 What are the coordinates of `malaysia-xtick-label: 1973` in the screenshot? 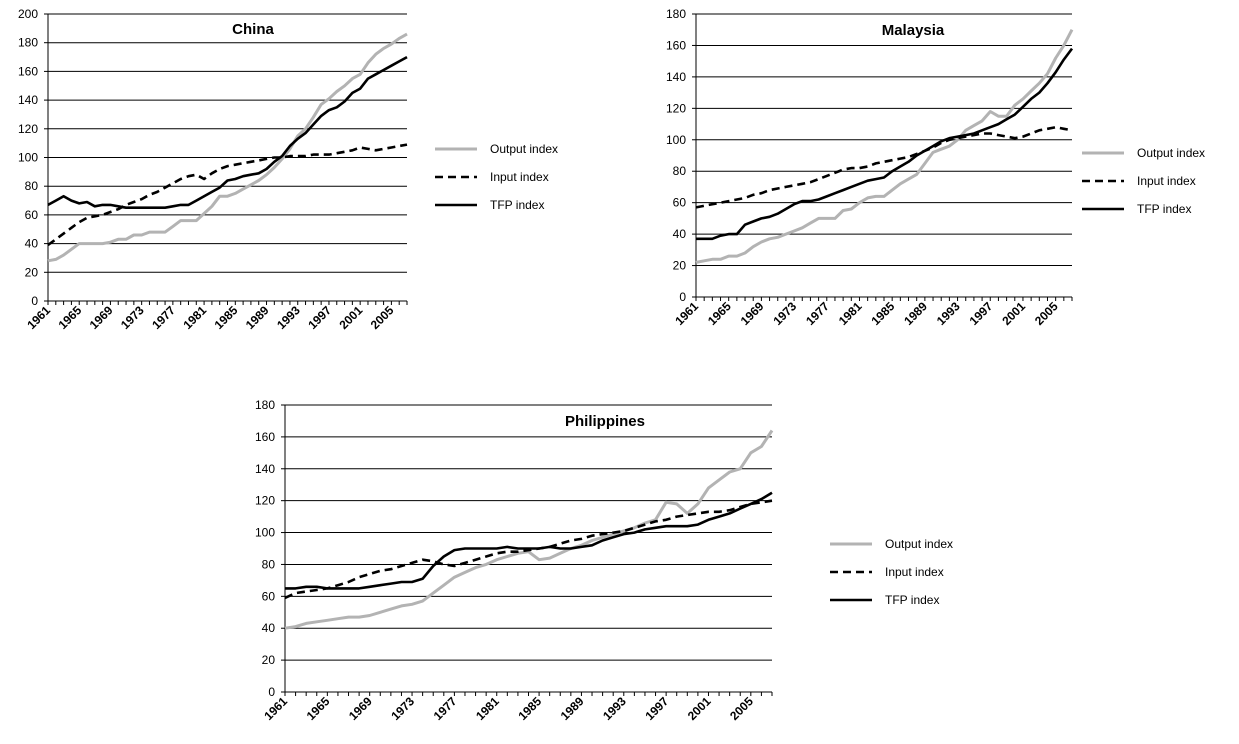 It's located at (784, 313).